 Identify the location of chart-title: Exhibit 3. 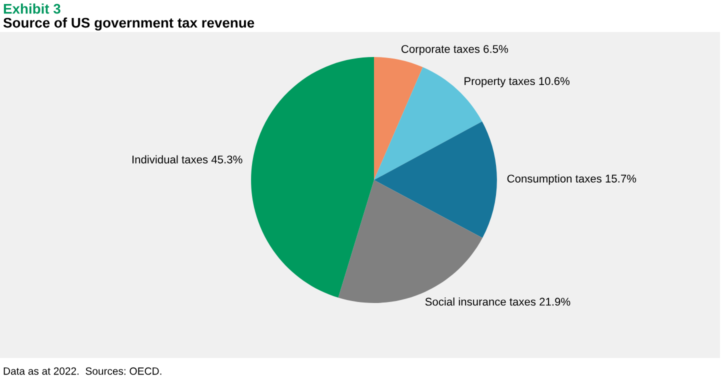
(32, 9).